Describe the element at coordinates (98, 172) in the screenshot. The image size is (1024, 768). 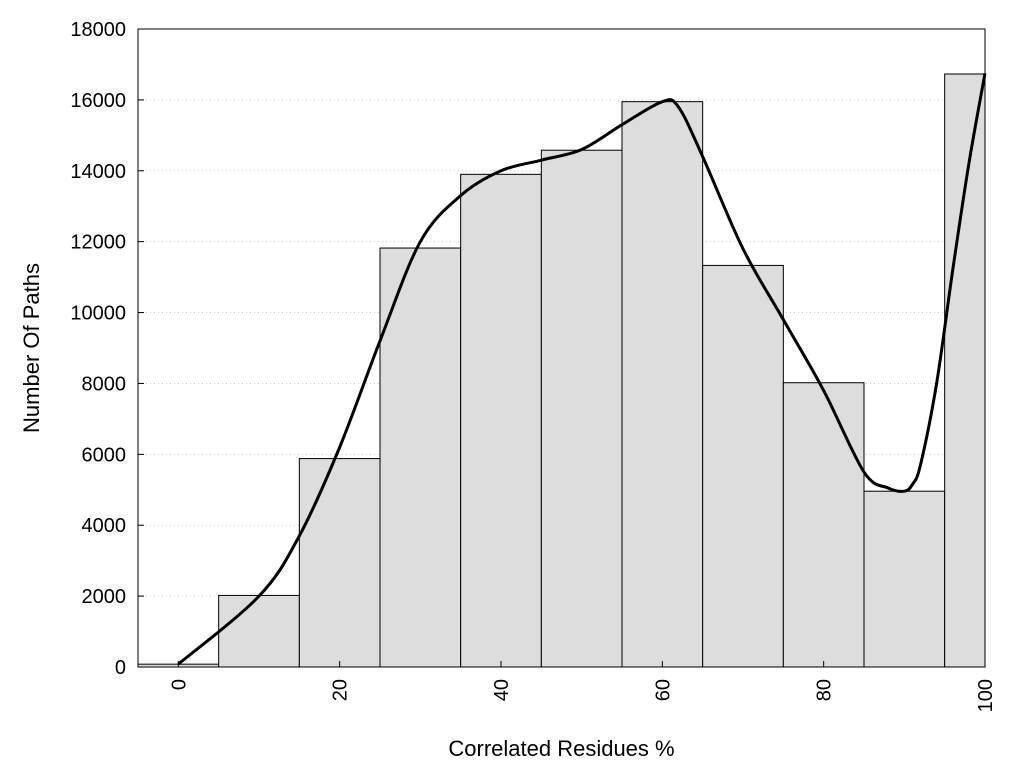
I see `y-tick-label: 14000` at that location.